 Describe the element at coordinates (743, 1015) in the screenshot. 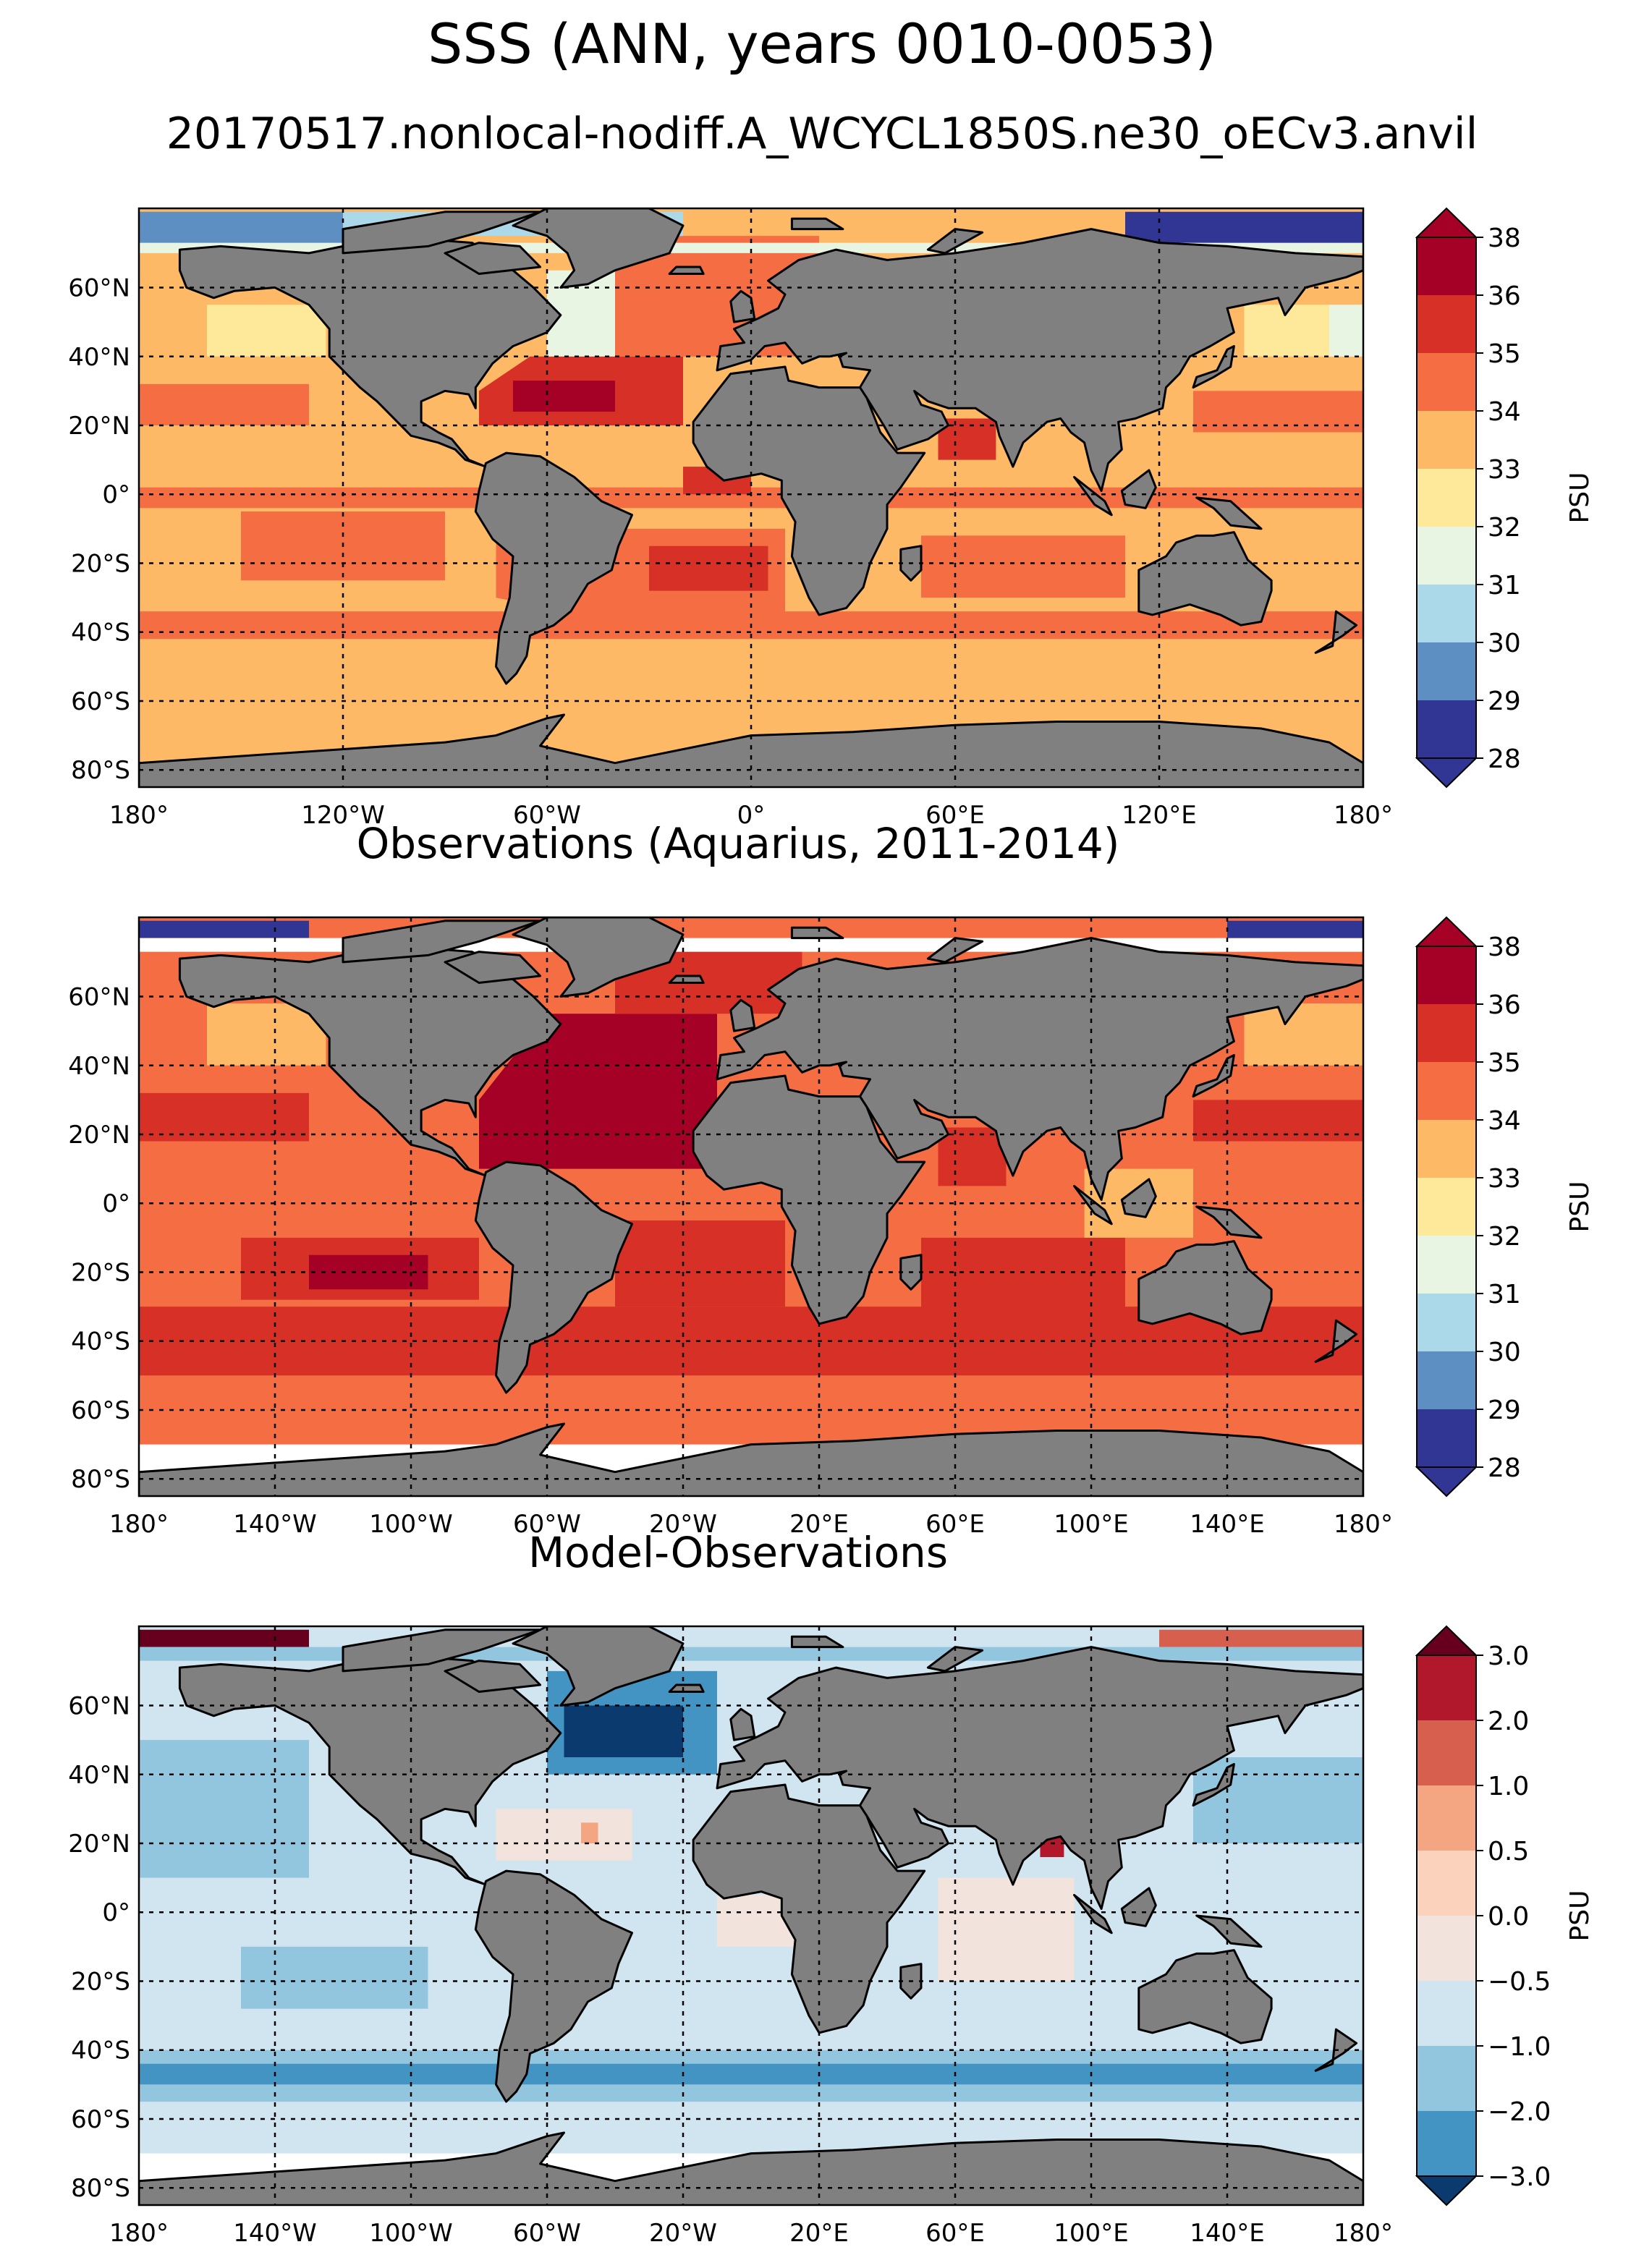

I see `land-britain` at that location.